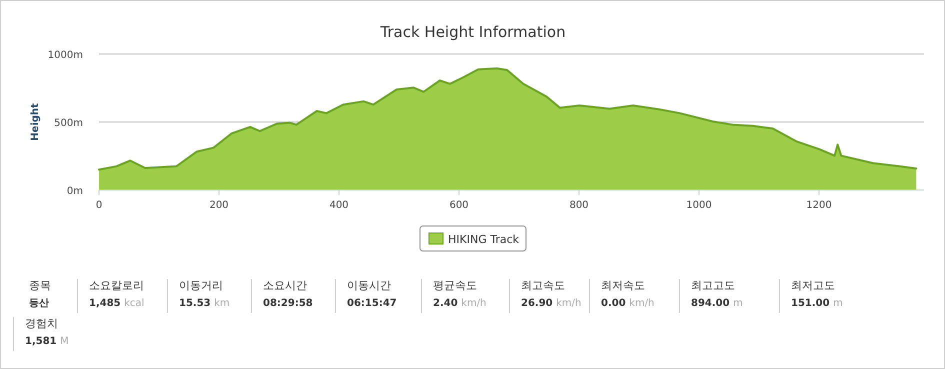  Describe the element at coordinates (484, 239) in the screenshot. I see `legend-label: HIKING Track` at that location.